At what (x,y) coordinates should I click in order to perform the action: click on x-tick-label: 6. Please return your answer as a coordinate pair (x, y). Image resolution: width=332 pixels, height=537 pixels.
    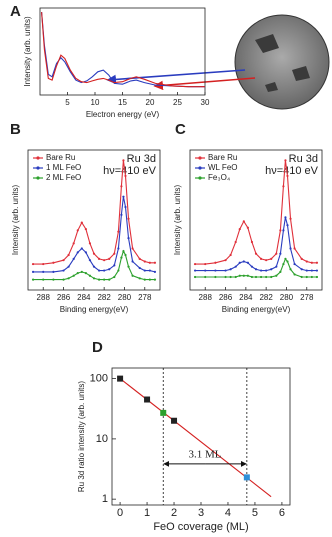
    Looking at the image, I should click on (282, 513).